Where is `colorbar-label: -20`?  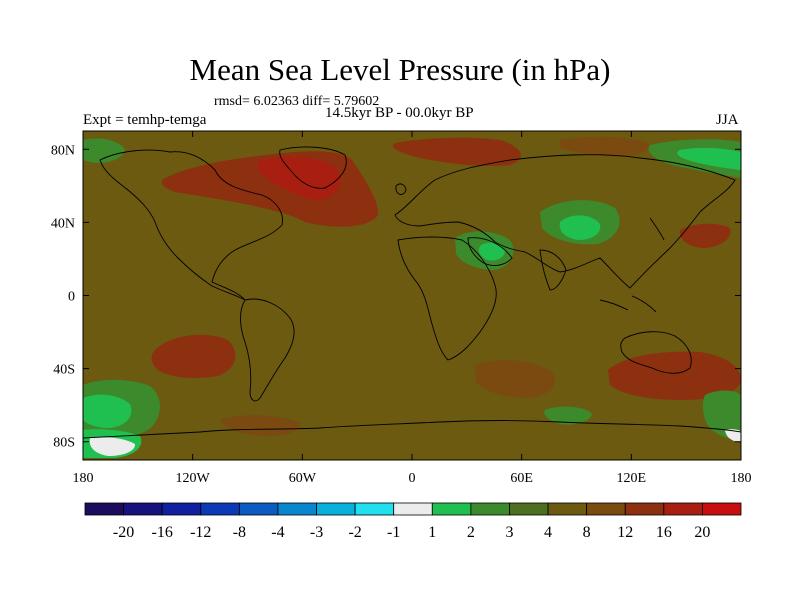
colorbar-label: -20 is located at coordinates (123, 532).